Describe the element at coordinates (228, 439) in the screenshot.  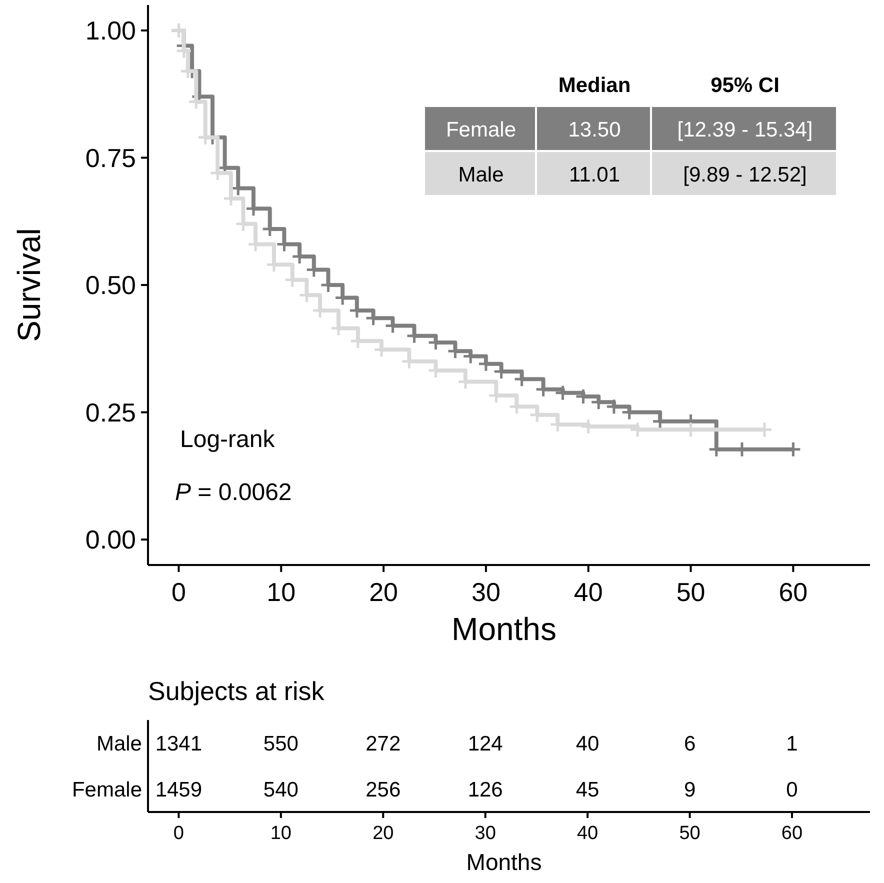
I see `annotation: Log-rank` at that location.